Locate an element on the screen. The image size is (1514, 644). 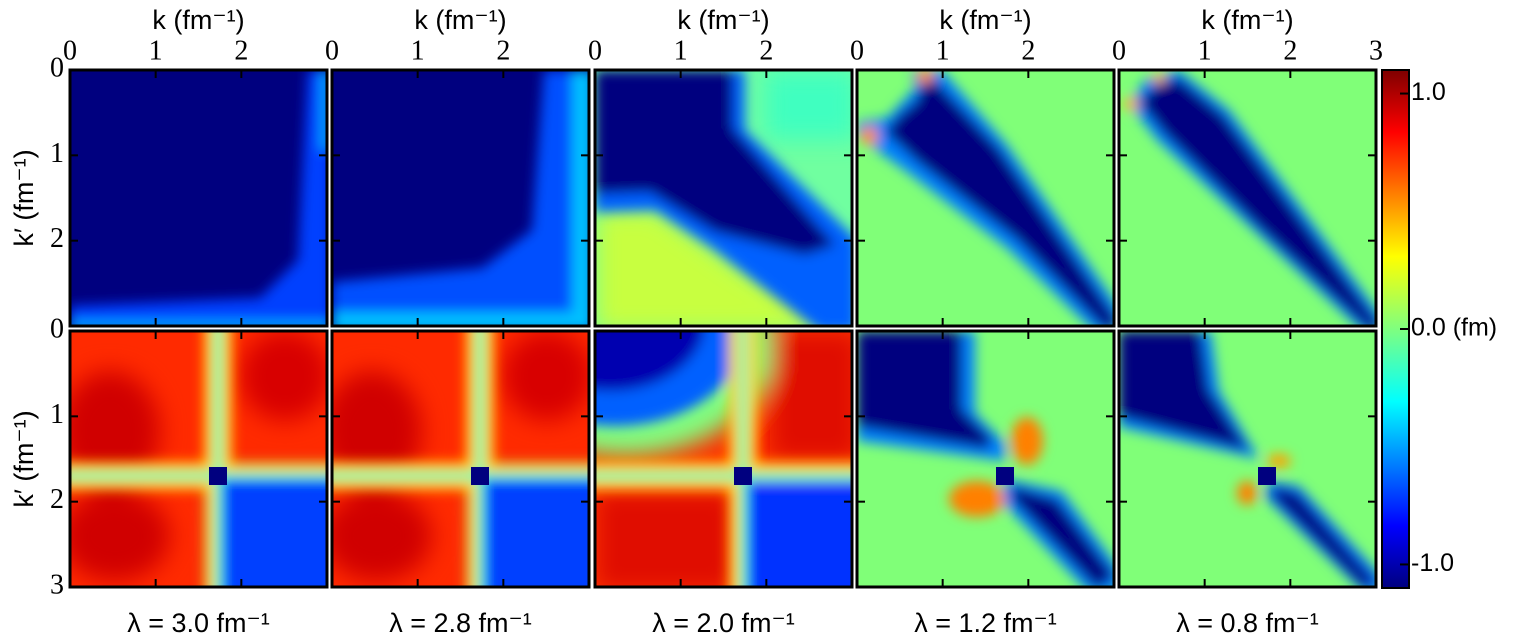
lambda-label: λ = 3.0 fm⁻¹ is located at coordinates (198, 623).